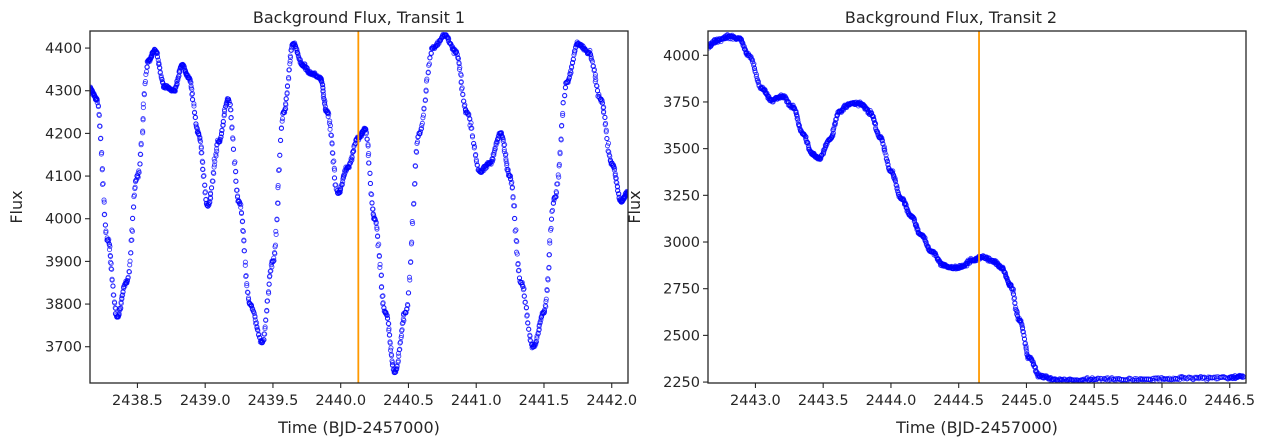 The width and height of the screenshot is (1268, 446). What do you see at coordinates (611, 401) in the screenshot?
I see `x-tick-label: 2442.0` at bounding box center [611, 401].